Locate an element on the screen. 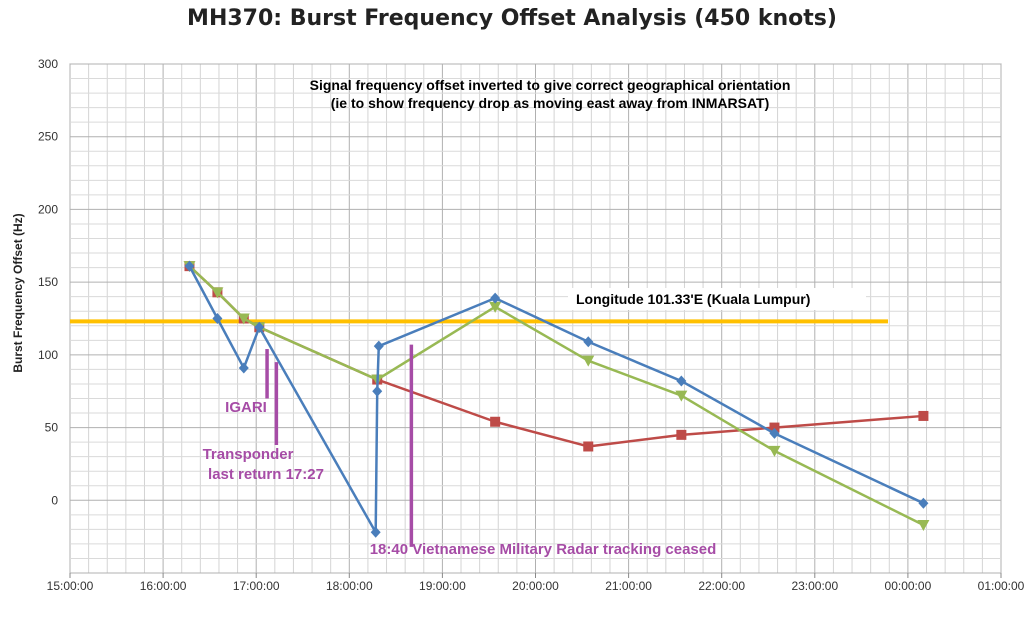 The width and height of the screenshot is (1024, 617). y-axis-label: Burst Frequency Offset (Hz) is located at coordinates (18, 292).